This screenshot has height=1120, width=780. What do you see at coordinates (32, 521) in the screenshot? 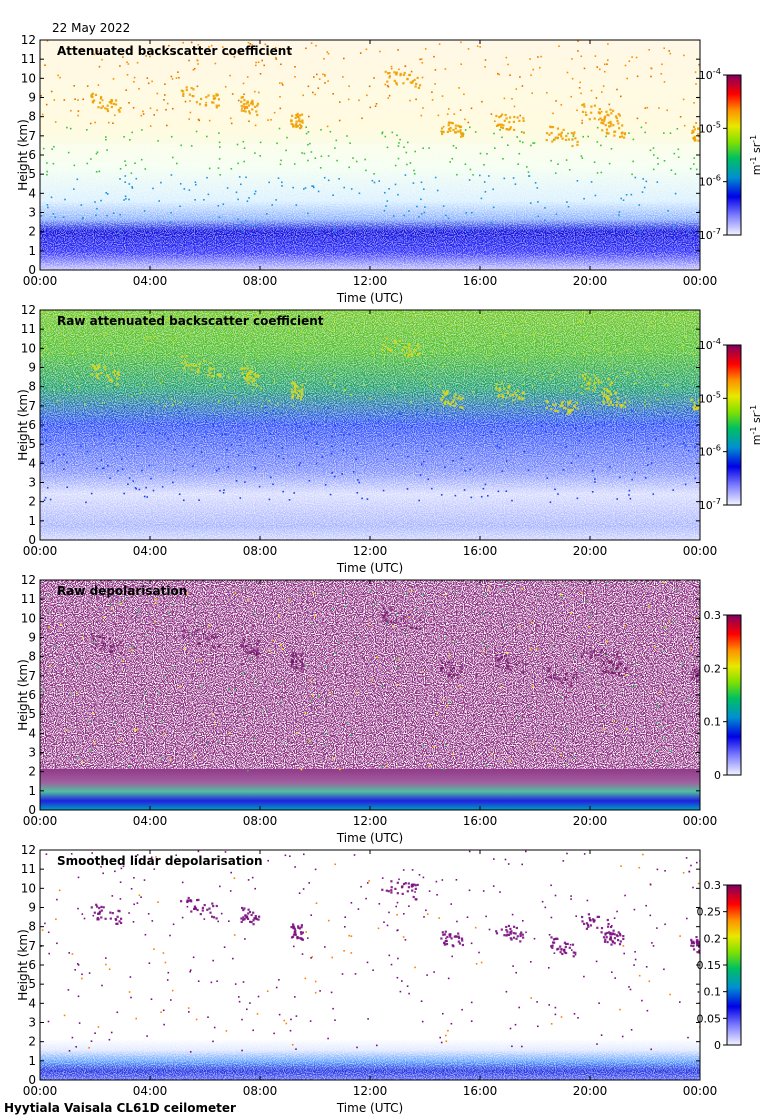
I see `y-tick-label: 1` at bounding box center [32, 521].